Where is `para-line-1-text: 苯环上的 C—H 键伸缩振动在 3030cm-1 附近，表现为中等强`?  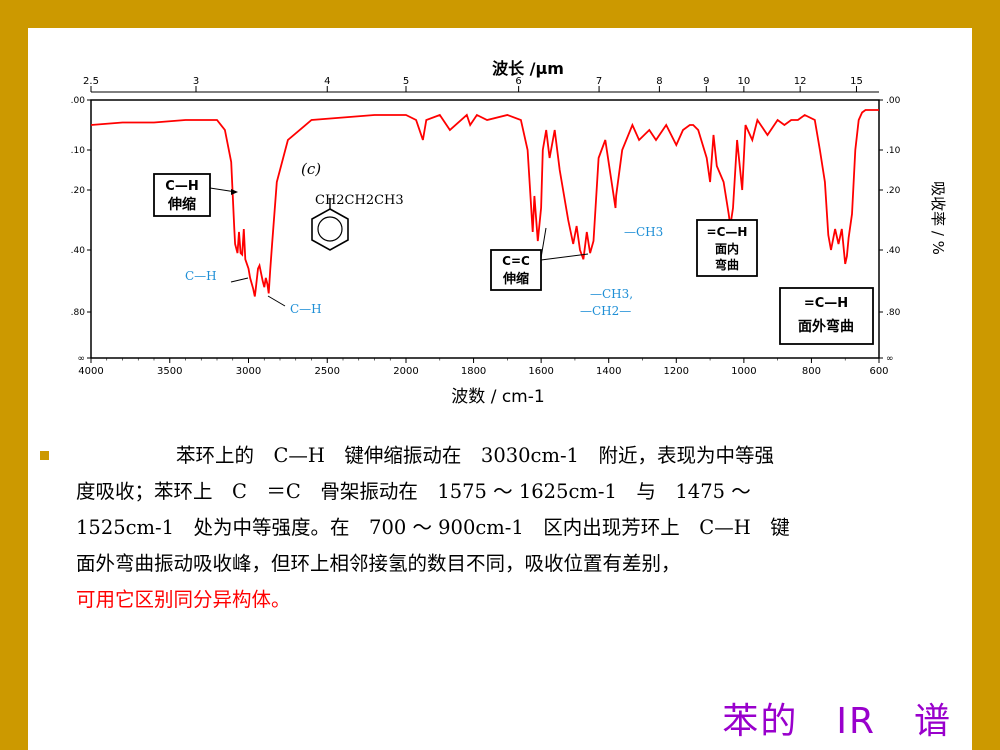 para-line-1-text: 苯环上的 C—H 键伸缩振动在 3030cm-1 附近，表现为中等强 is located at coordinates (475, 455).